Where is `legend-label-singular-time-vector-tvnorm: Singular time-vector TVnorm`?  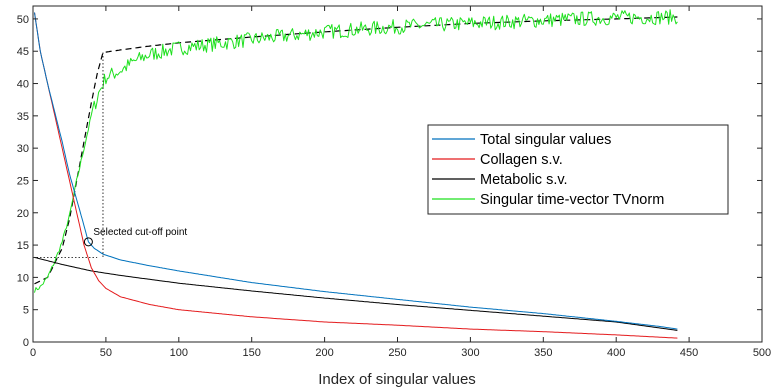 legend-label-singular-time-vector-tvnorm: Singular time-vector TVnorm is located at coordinates (572, 200).